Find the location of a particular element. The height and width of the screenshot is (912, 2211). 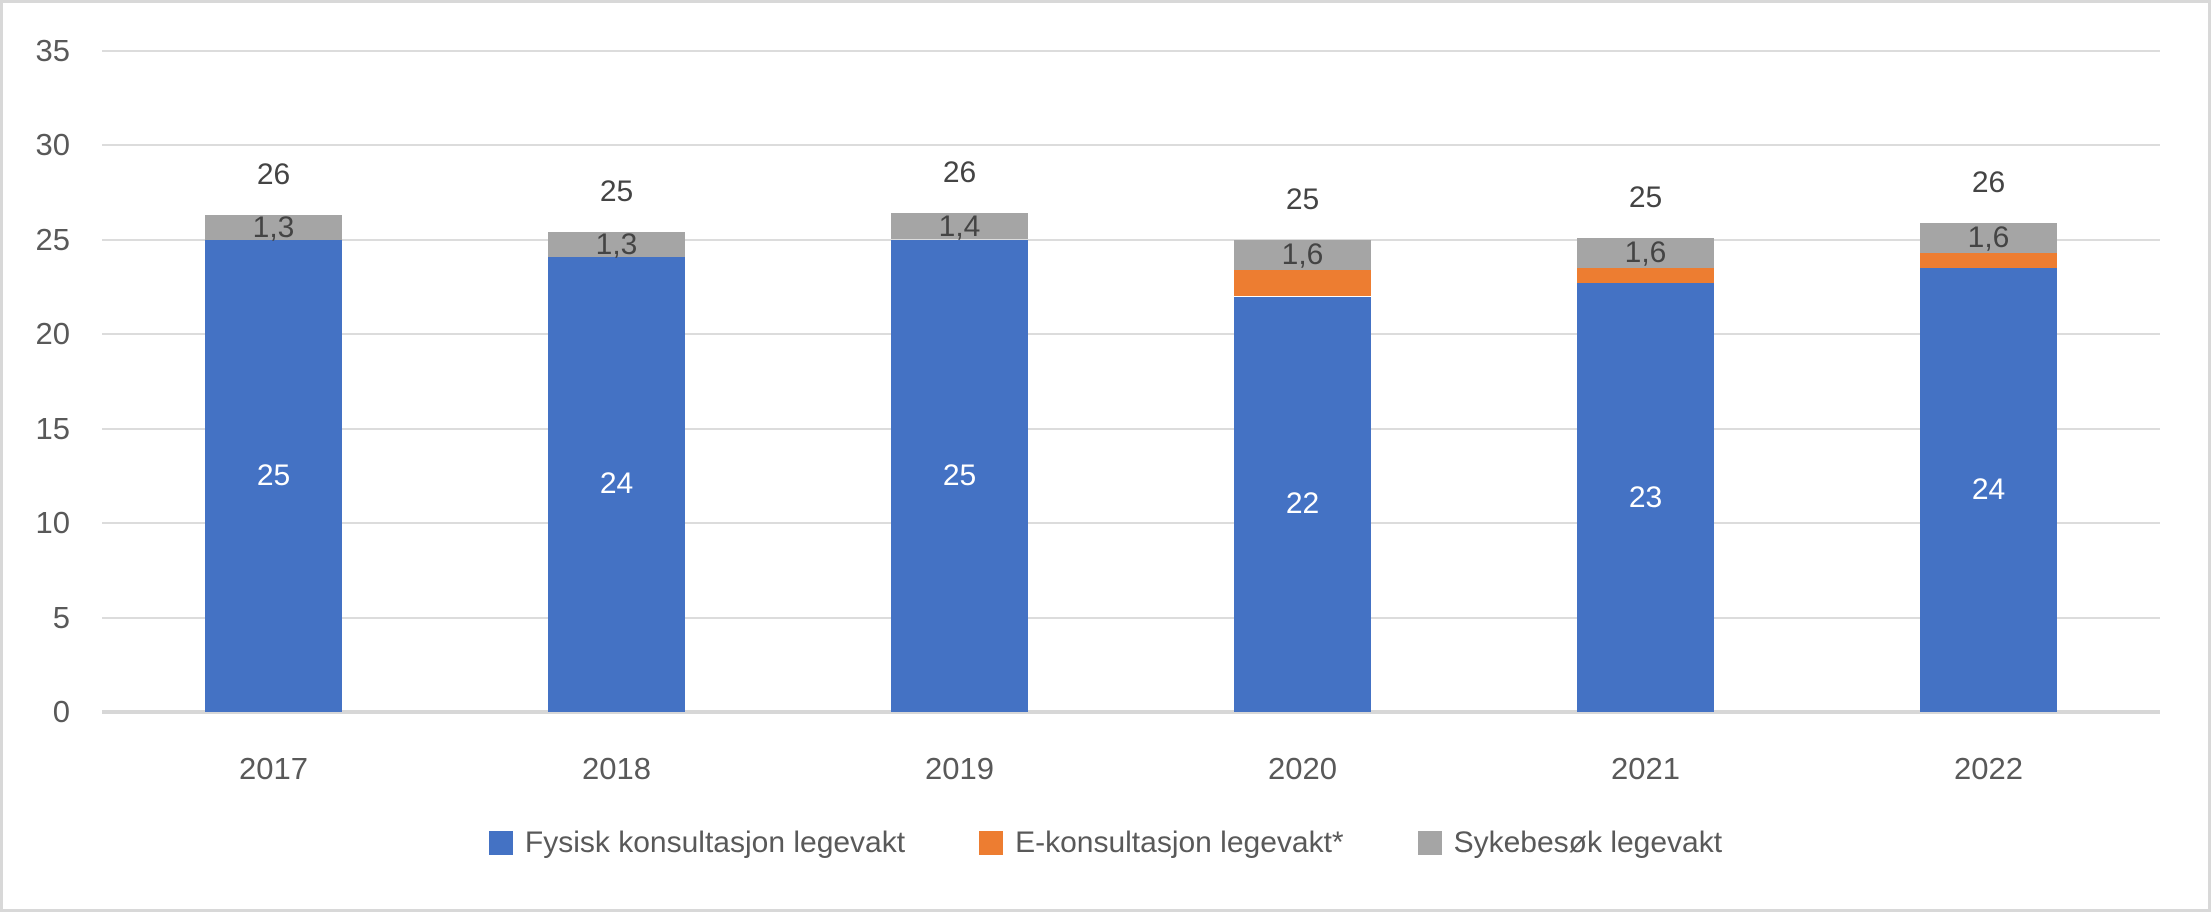

x-tick-label-2017: 2017 is located at coordinates (273, 768).